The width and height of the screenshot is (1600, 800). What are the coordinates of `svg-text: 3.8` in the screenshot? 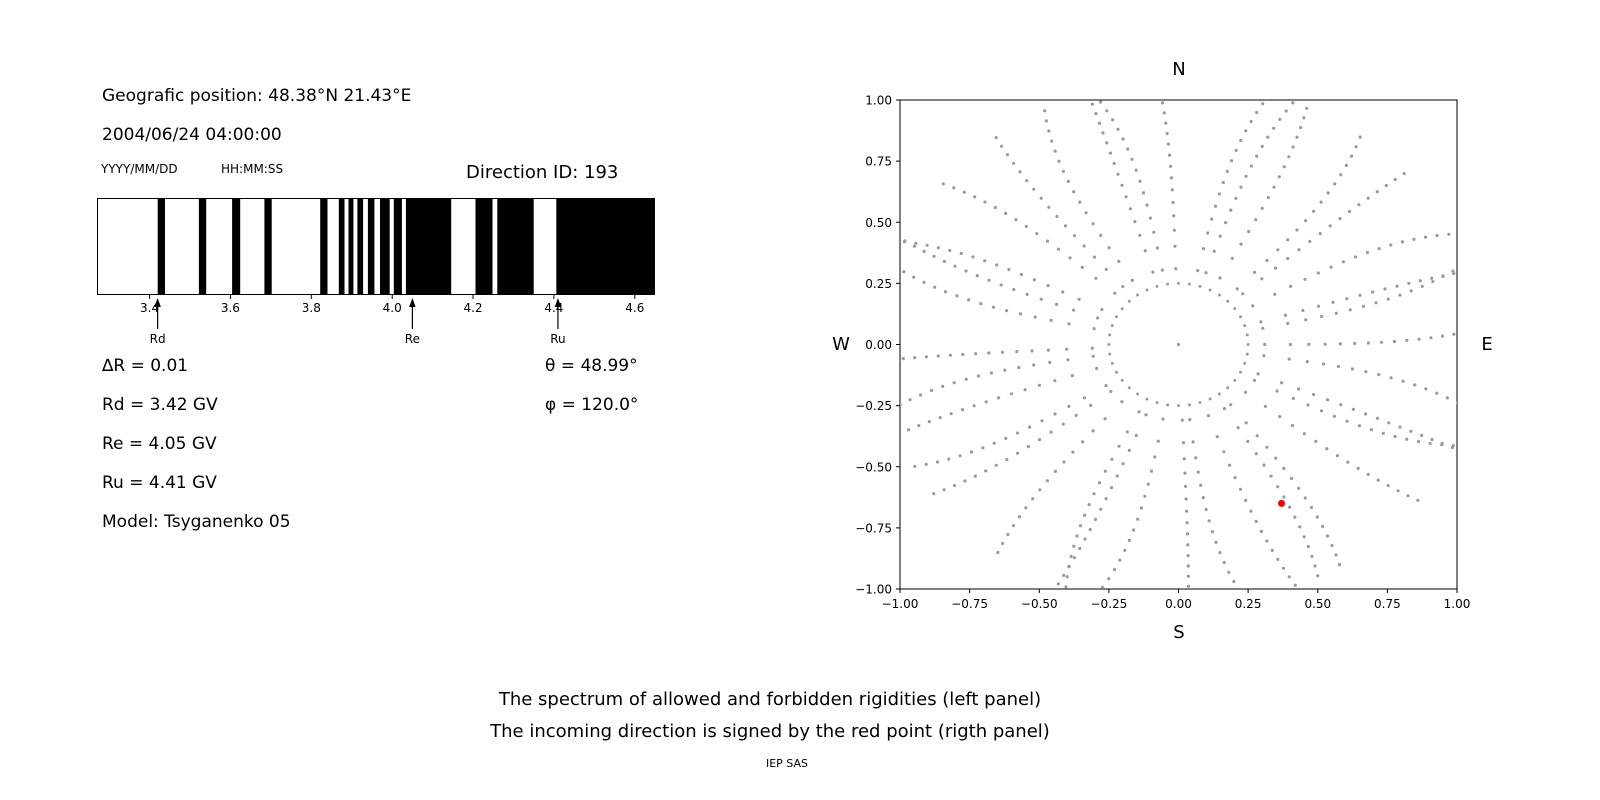 It's located at (311, 308).